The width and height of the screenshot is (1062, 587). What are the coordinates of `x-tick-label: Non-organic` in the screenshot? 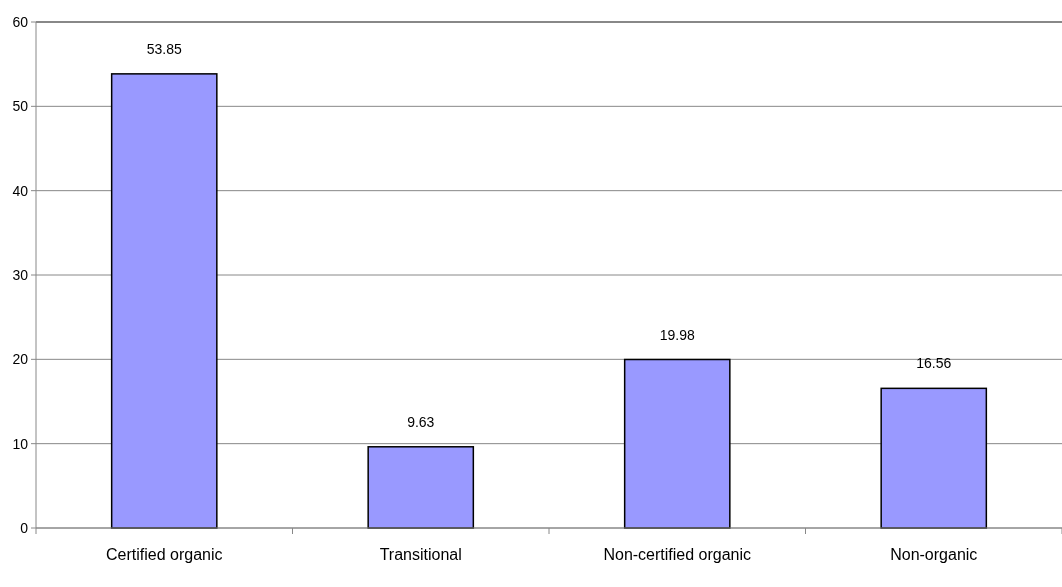 It's located at (934, 554).